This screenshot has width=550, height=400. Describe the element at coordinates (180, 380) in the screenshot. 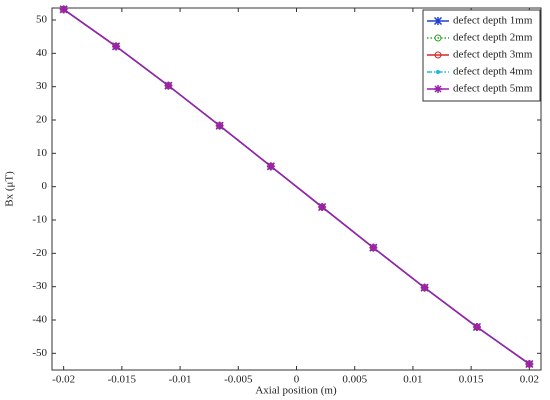

I see `x-tick-label: -0.01` at that location.